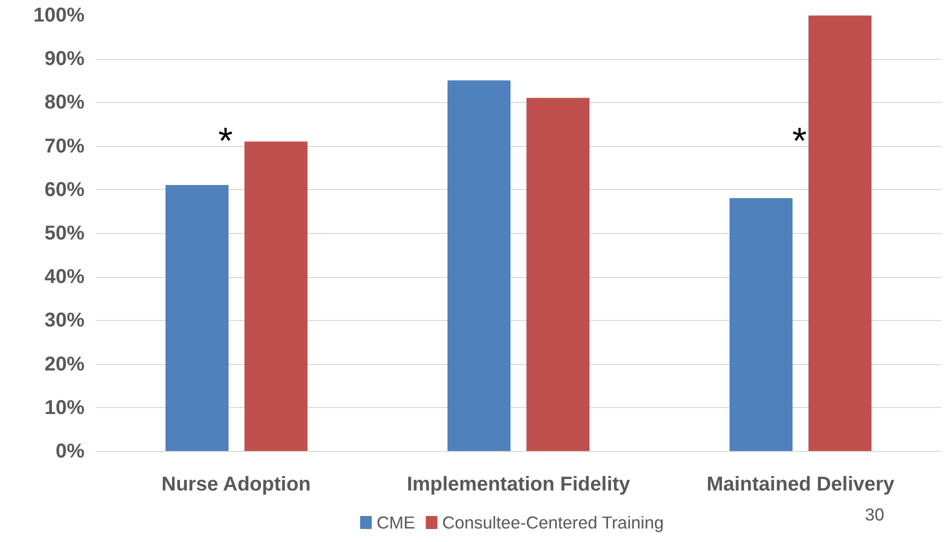 The height and width of the screenshot is (542, 951). Describe the element at coordinates (874, 514) in the screenshot. I see `text: 30` at that location.